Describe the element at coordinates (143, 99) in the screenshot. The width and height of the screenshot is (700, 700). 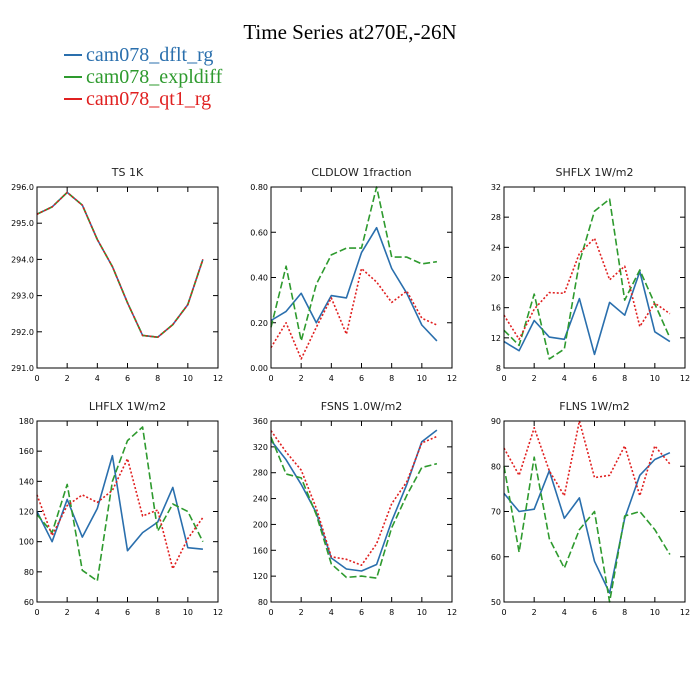
I see `legend-item-qt1: cam078_qt1_rg` at that location.